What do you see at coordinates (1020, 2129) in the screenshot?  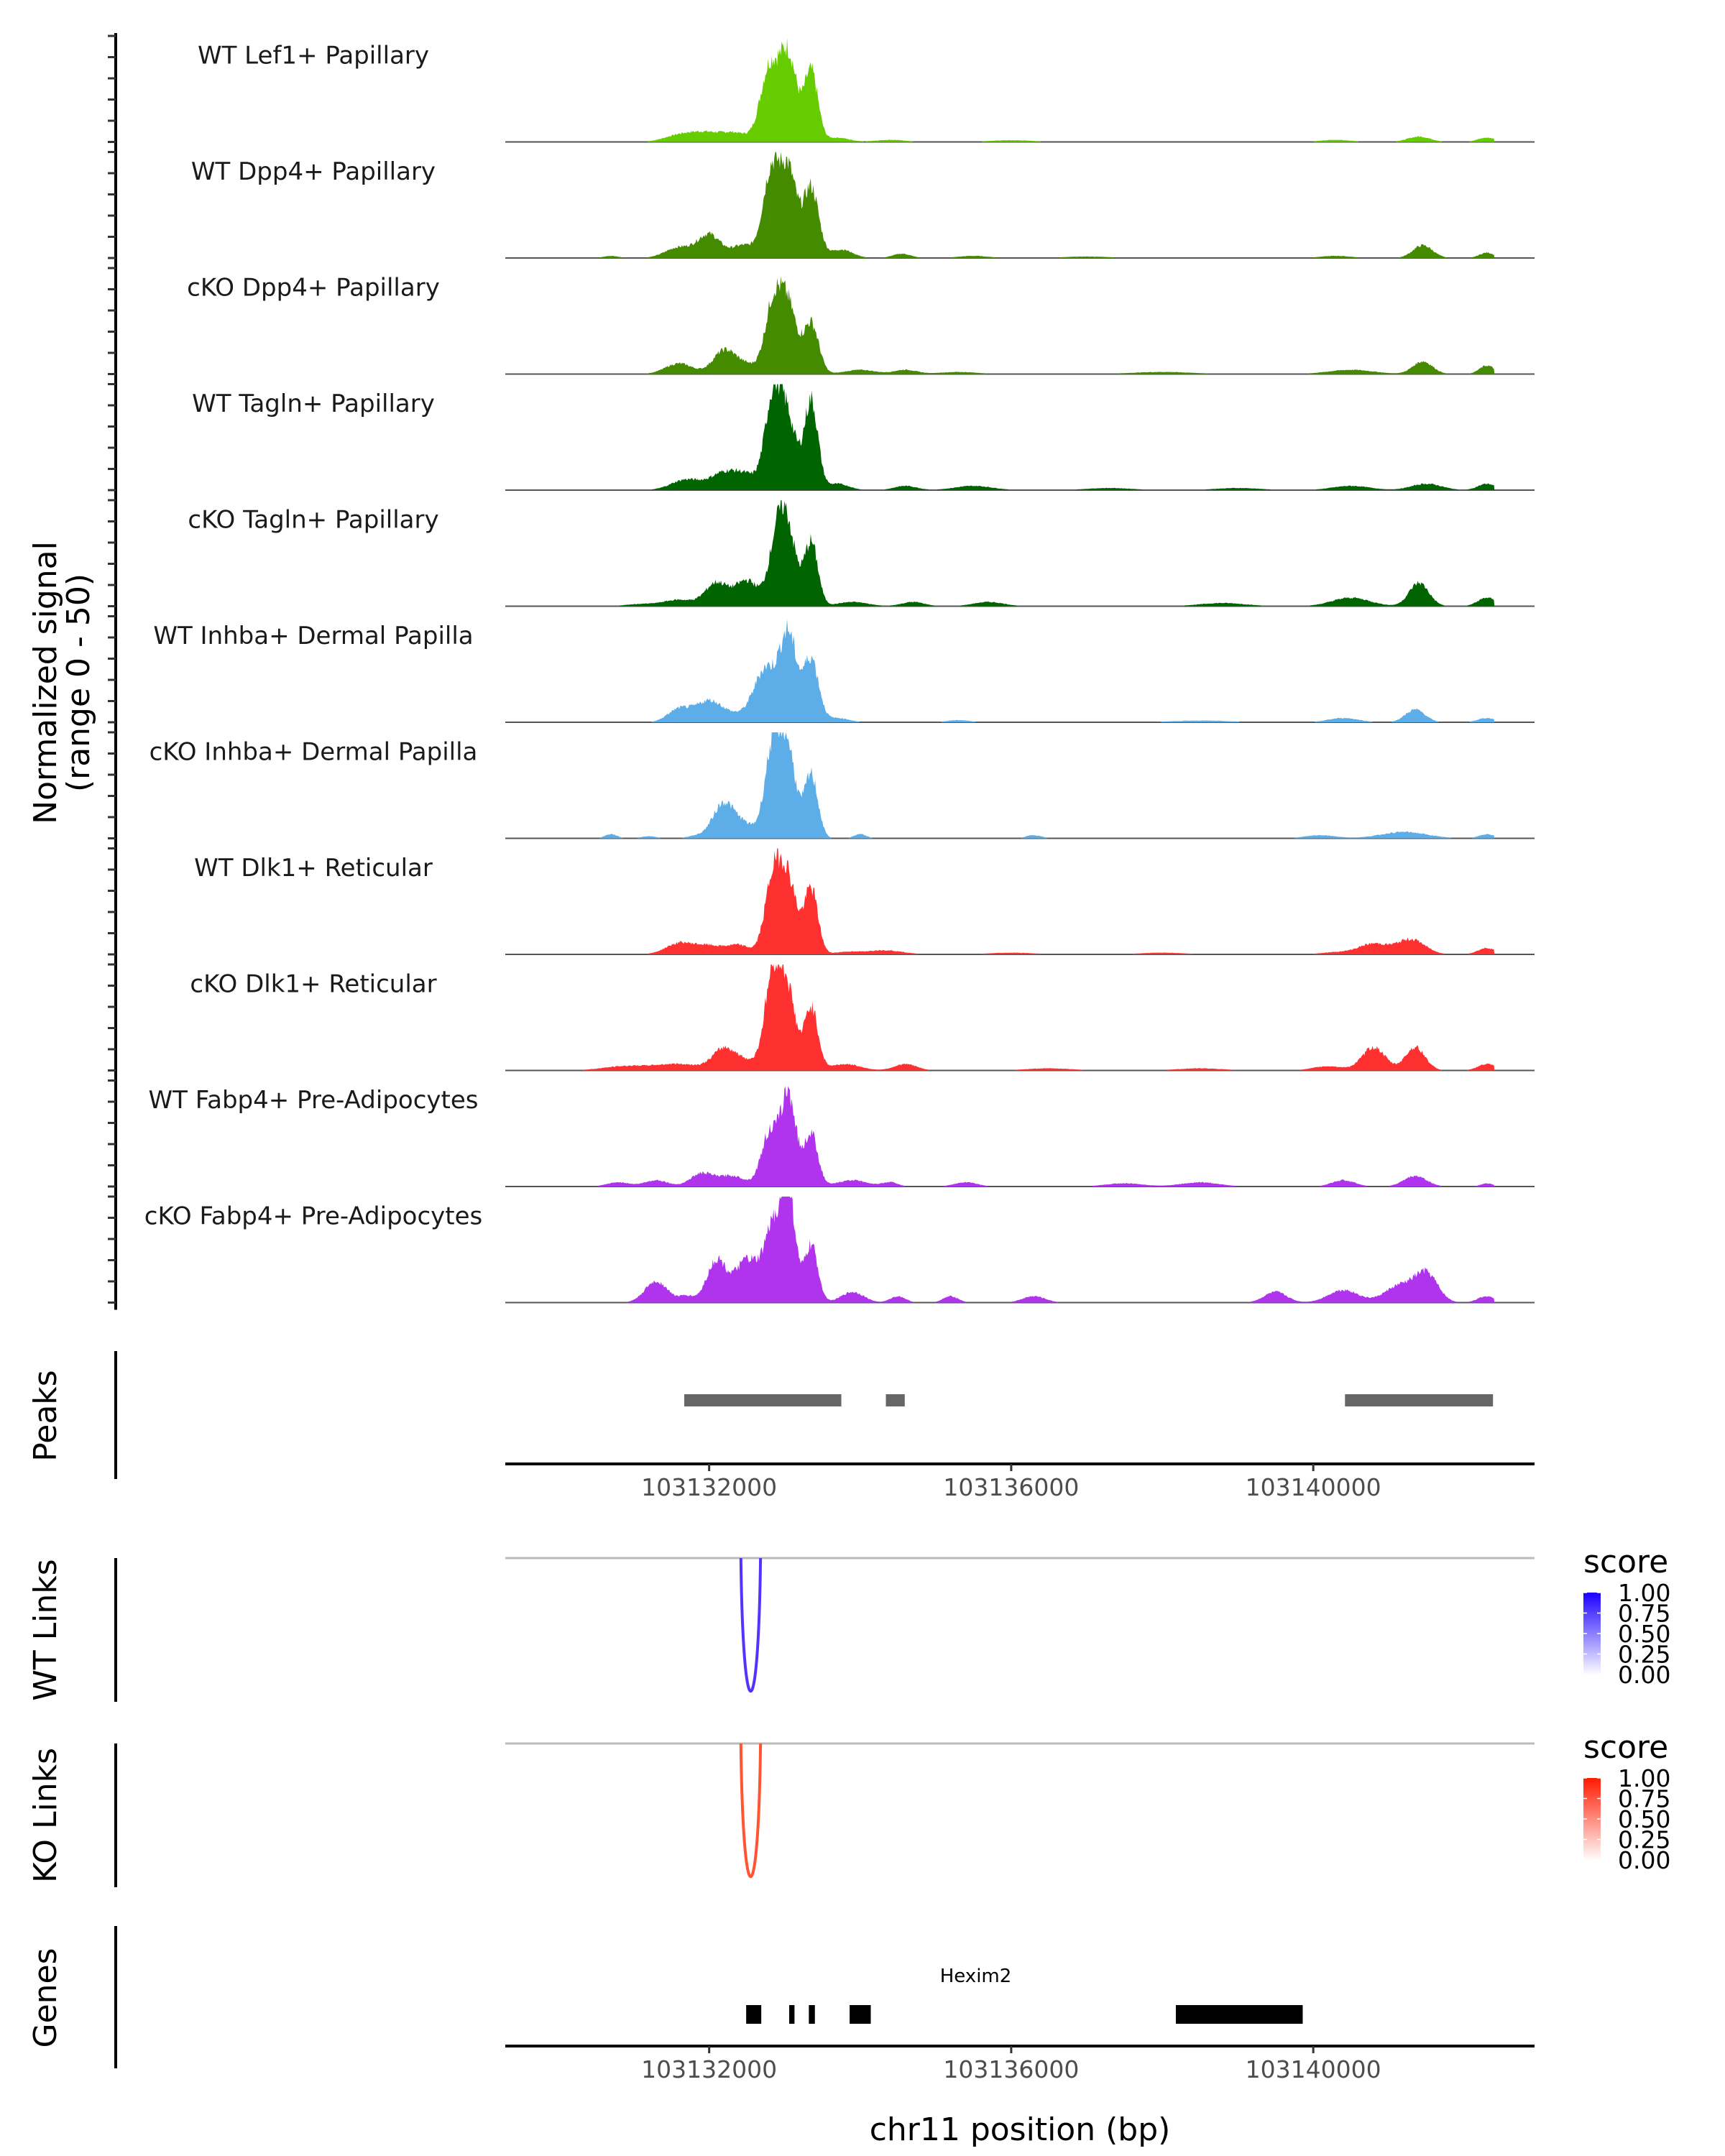 I see `x-axis-title: chr11 position (bp)` at bounding box center [1020, 2129].